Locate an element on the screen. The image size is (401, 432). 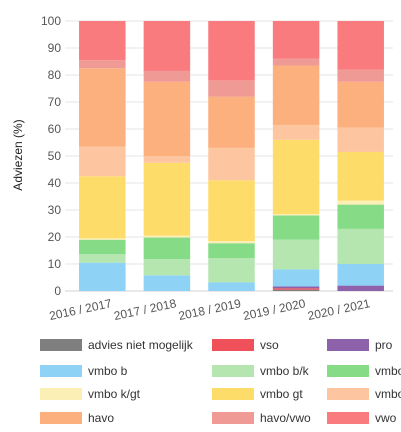
legend-label: vmbo b/k is located at coordinates (285, 371).